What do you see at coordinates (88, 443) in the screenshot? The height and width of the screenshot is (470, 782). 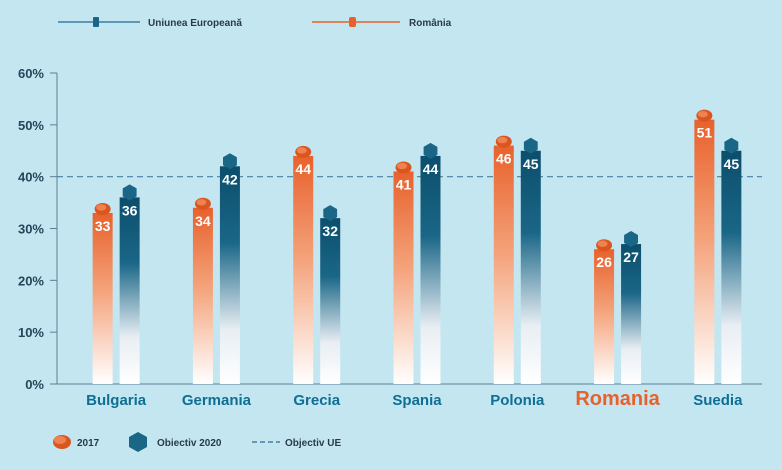 I see `legend-label-2017: 2017` at bounding box center [88, 443].